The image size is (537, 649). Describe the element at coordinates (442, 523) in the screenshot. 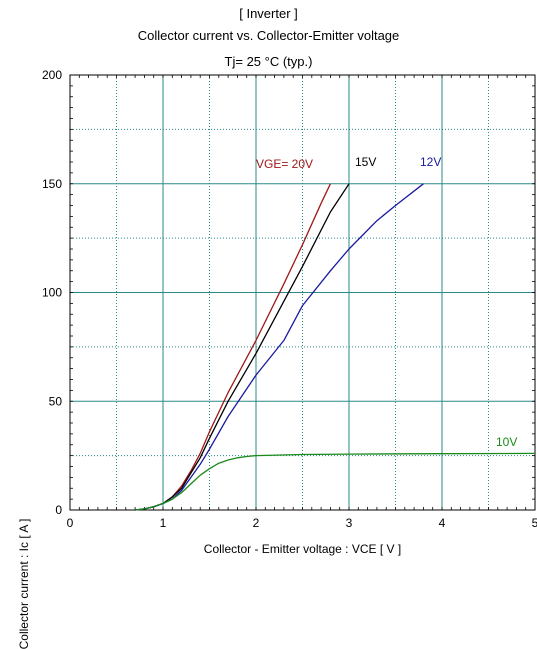

I see `x-tick-label: 4` at that location.